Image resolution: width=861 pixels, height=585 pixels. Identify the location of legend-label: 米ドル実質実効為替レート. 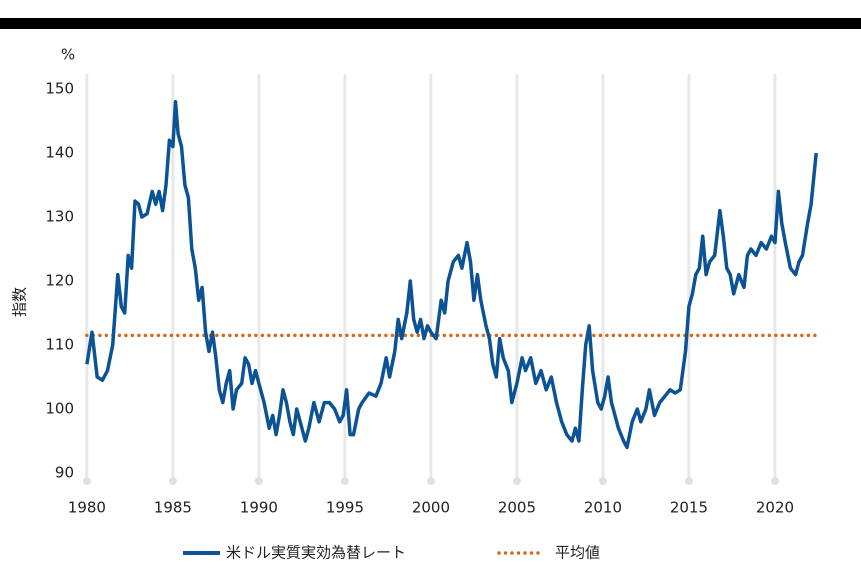
(316, 553).